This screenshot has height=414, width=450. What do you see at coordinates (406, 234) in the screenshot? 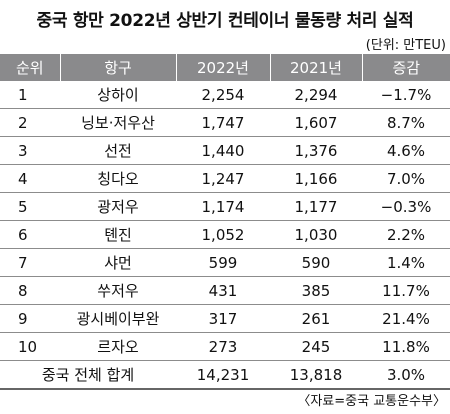
I see `cell-change: 2.2%` at bounding box center [406, 234].